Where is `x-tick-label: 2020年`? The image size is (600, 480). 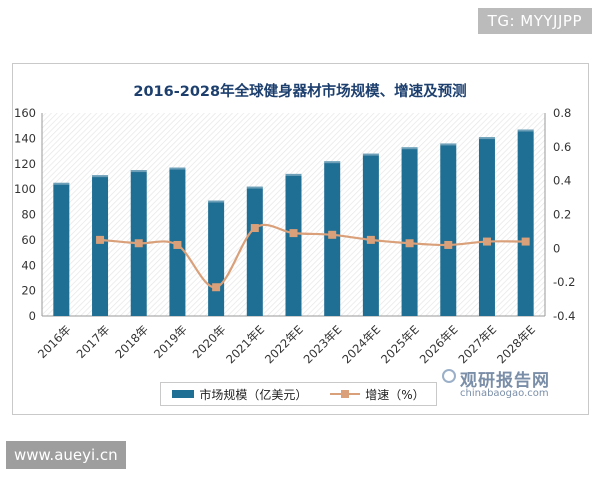
x-tick-label: 2020年 is located at coordinates (209, 341).